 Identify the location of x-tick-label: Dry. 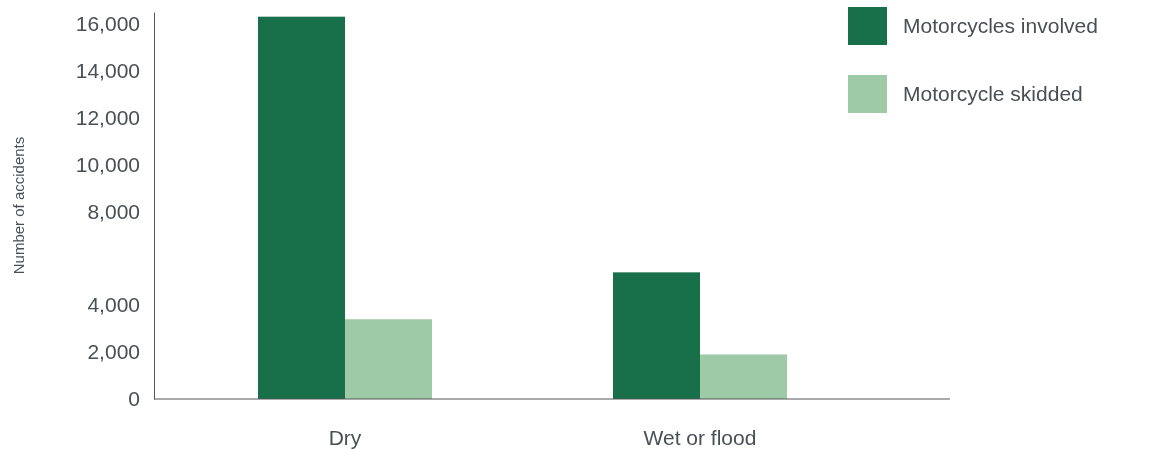
(345, 437).